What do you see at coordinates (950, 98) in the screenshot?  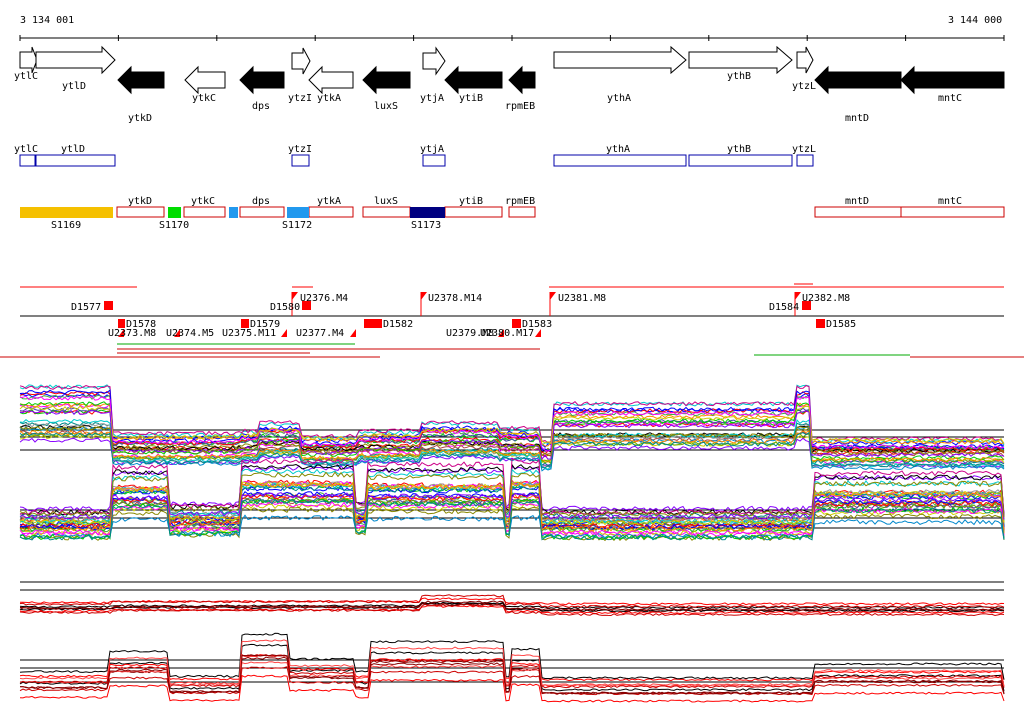 I see `gene-label-mntC: mntC` at bounding box center [950, 98].